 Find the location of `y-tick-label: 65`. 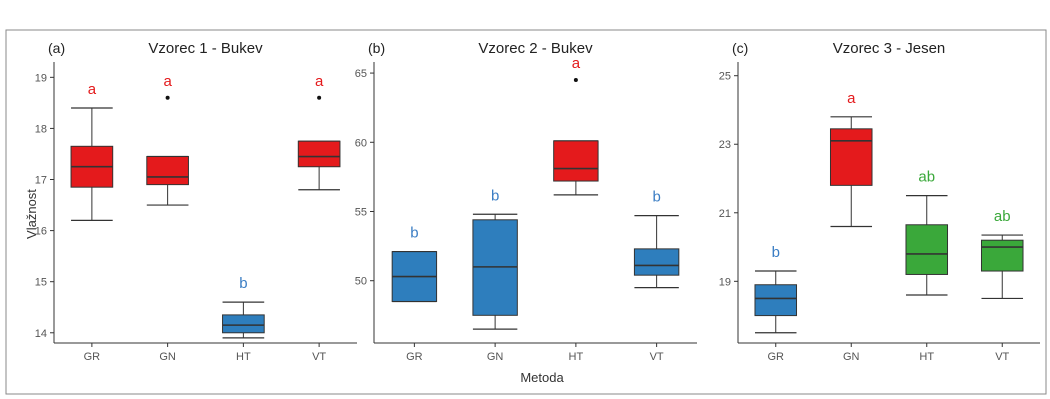

y-tick-label: 65 is located at coordinates (361, 74).